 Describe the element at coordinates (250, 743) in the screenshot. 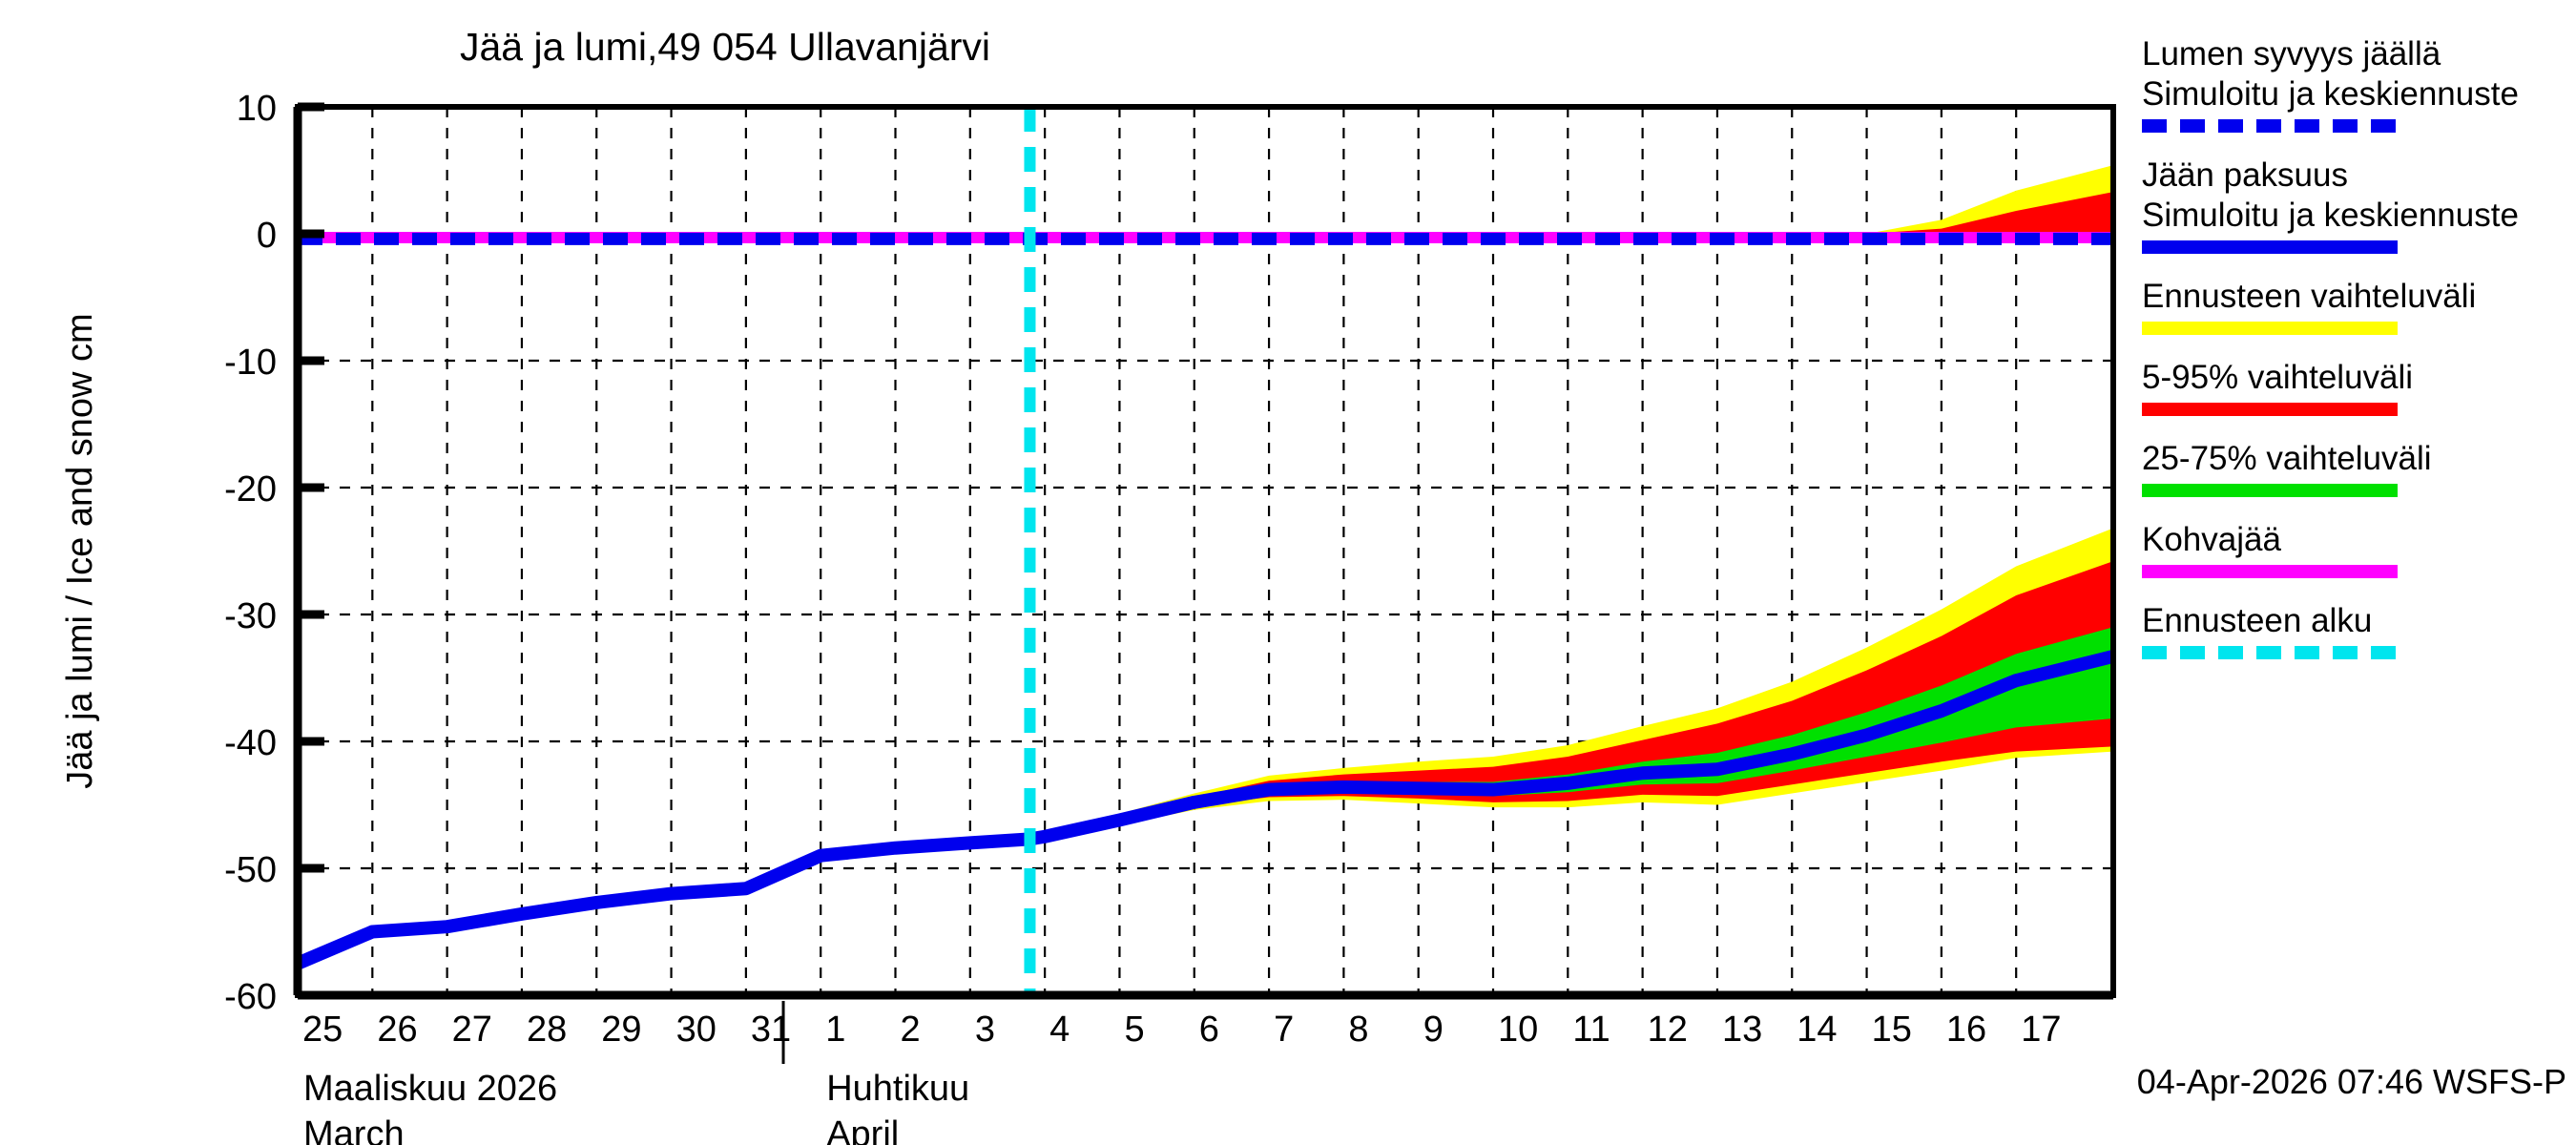

I see `y-axis-tick-label: -40` at that location.